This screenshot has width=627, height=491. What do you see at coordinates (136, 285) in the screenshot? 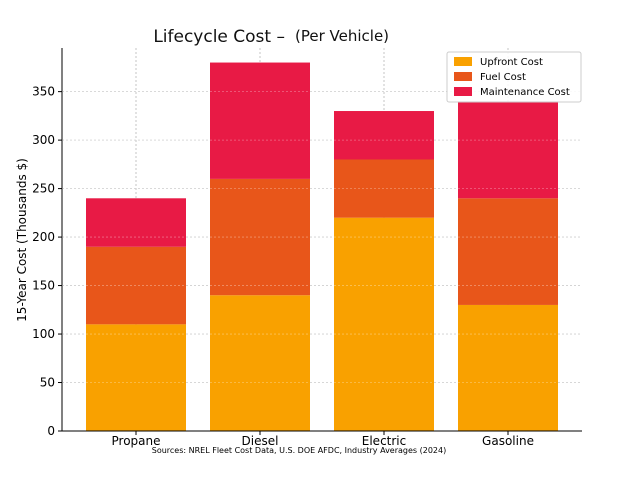
I see `bar-fuel-cost-propane` at bounding box center [136, 285].